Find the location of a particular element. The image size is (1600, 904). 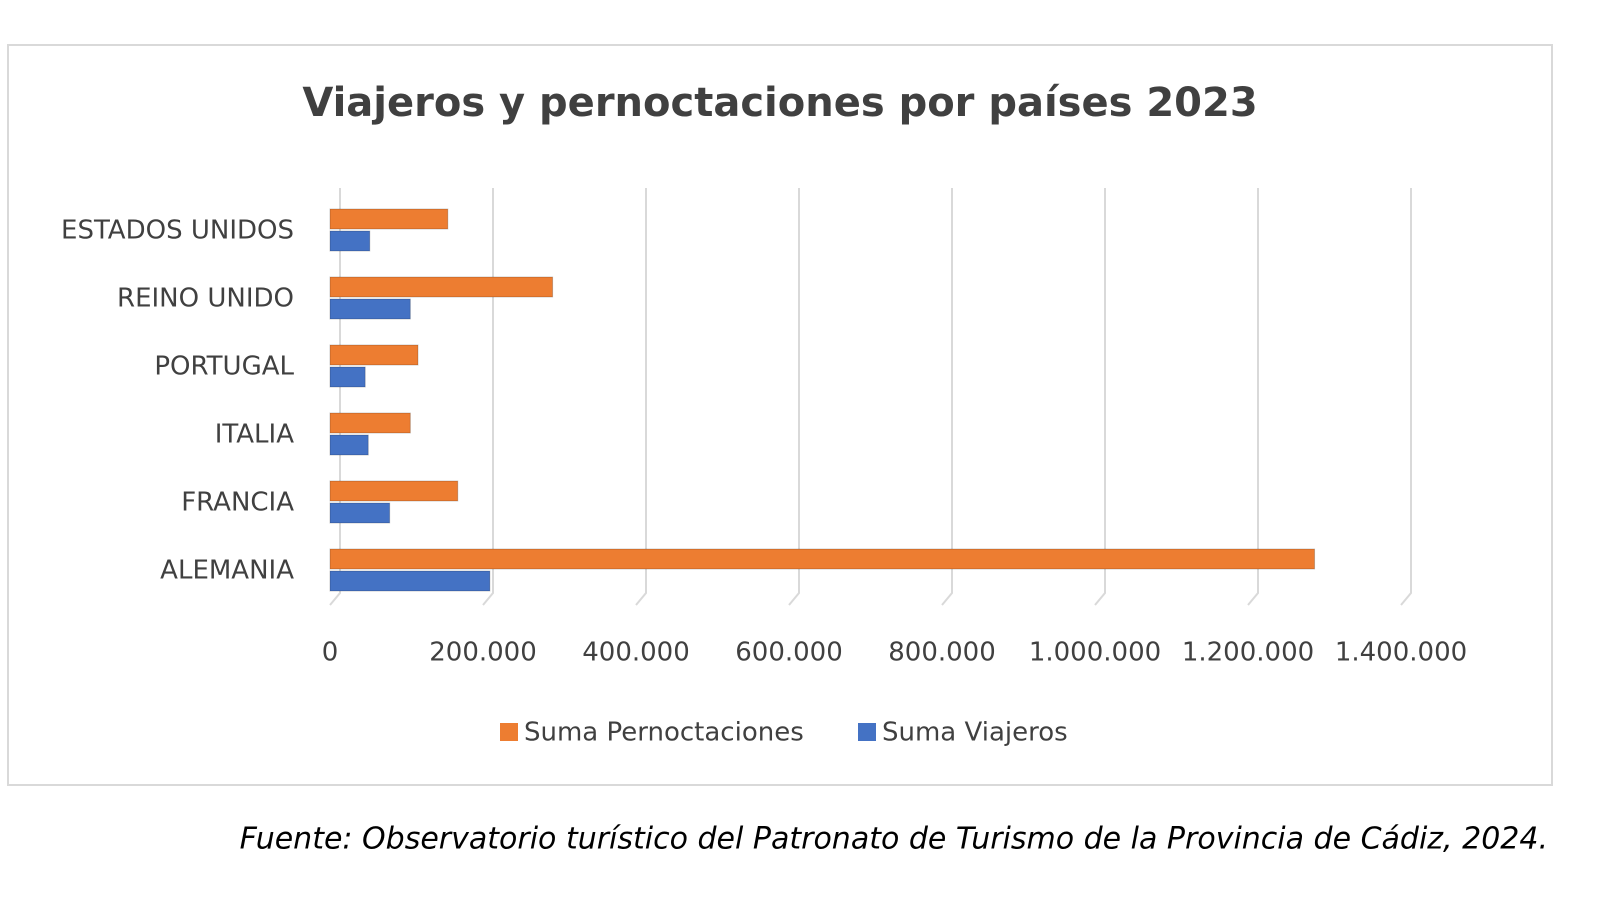

legend-label: Suma Viajeros is located at coordinates (975, 733).